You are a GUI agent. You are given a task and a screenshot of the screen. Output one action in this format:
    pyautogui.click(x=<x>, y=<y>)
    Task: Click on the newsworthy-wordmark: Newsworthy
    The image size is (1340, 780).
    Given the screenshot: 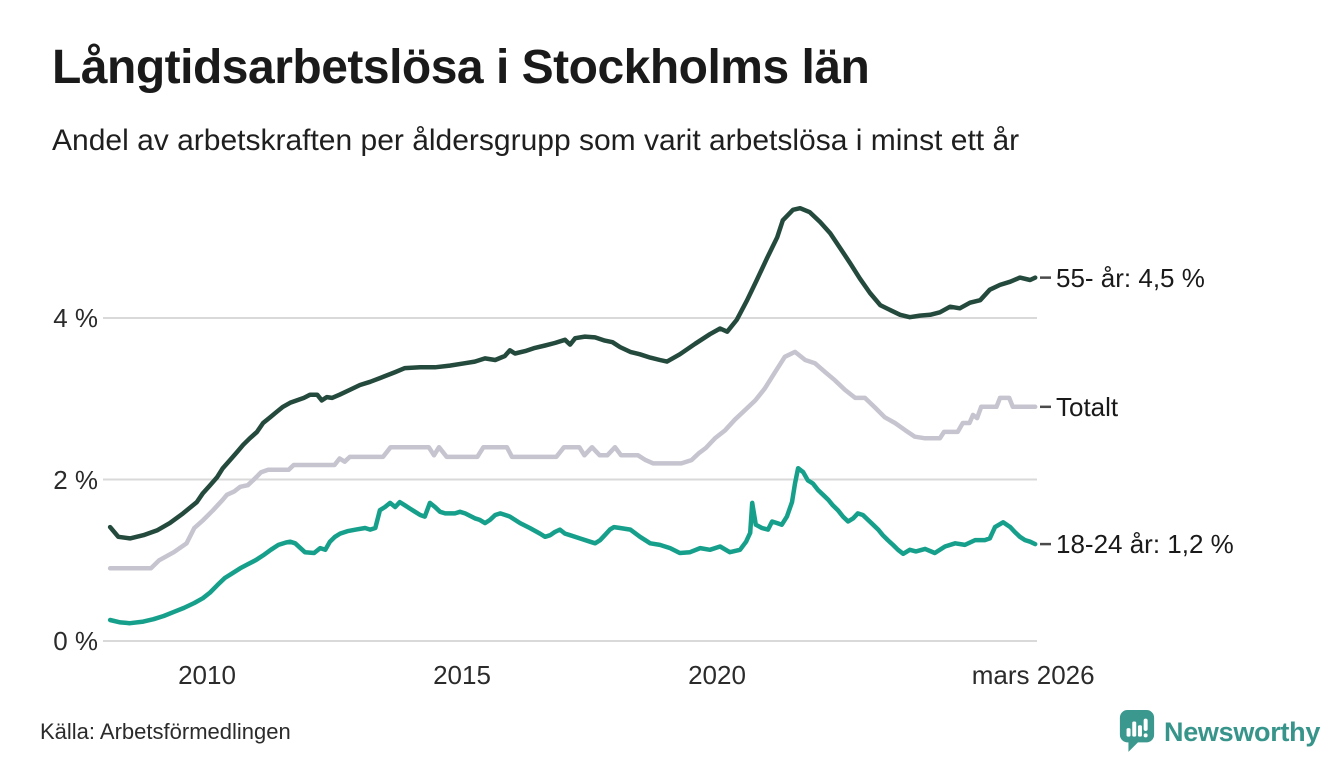 What is the action you would take?
    pyautogui.click(x=1242, y=732)
    